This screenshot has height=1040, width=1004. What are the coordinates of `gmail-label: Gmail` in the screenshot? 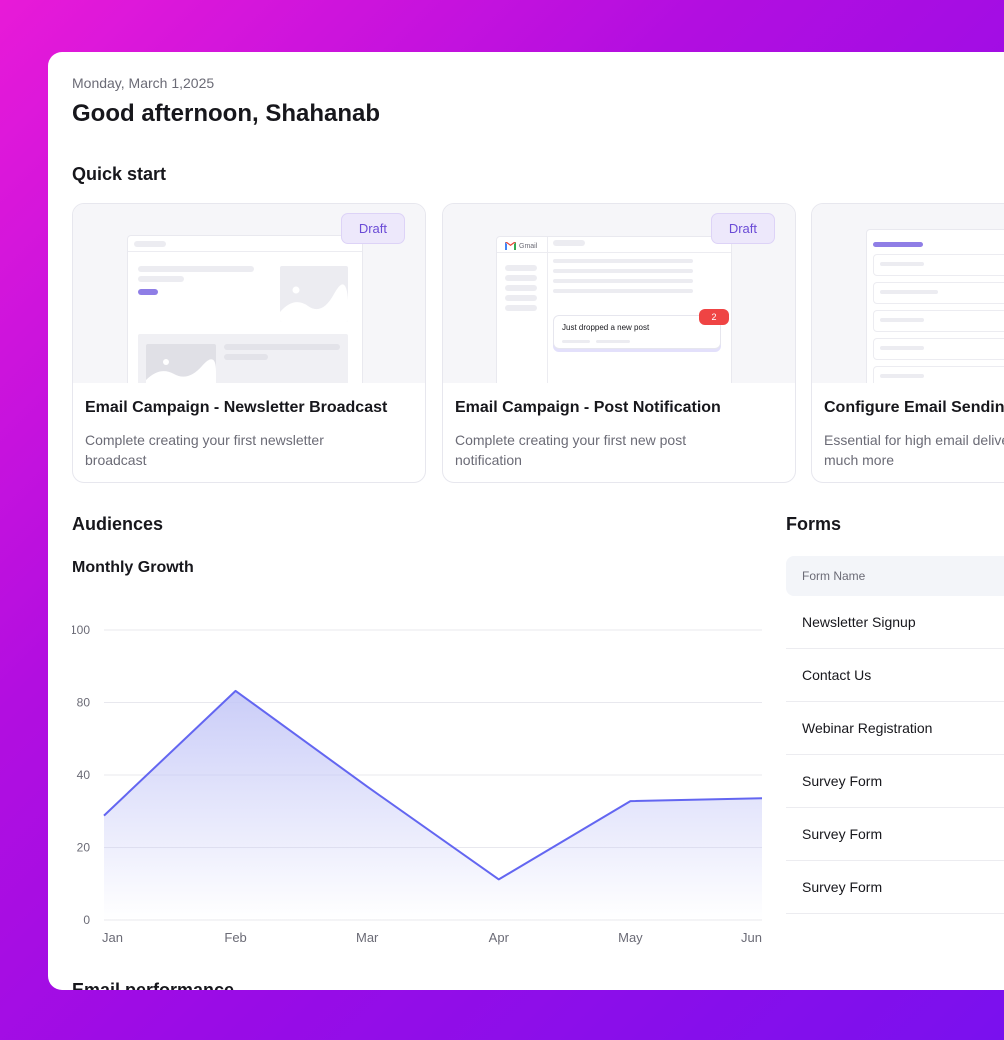 It's located at (528, 246).